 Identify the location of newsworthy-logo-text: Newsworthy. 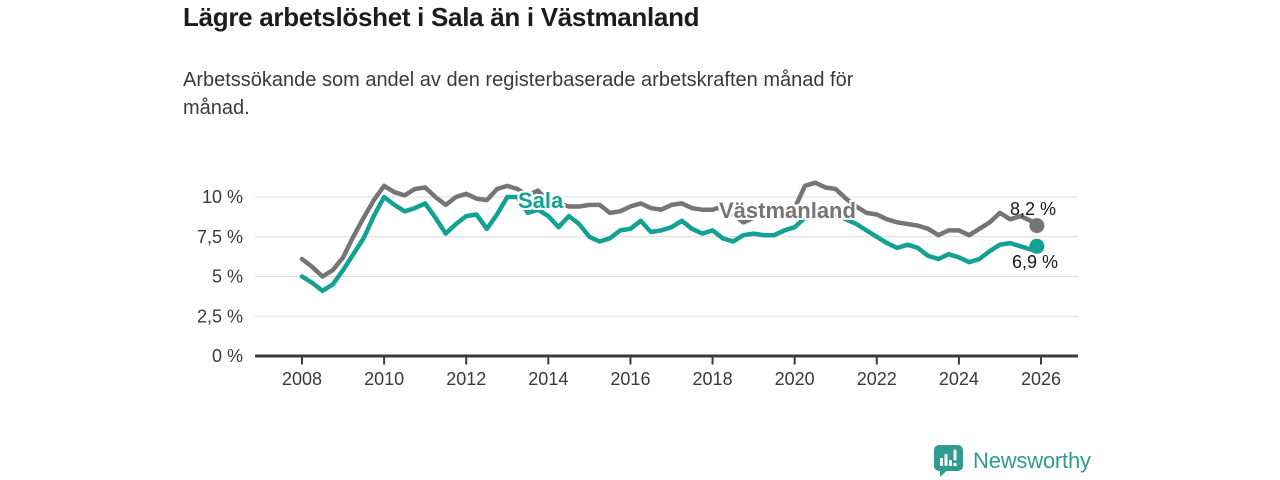
(1032, 460).